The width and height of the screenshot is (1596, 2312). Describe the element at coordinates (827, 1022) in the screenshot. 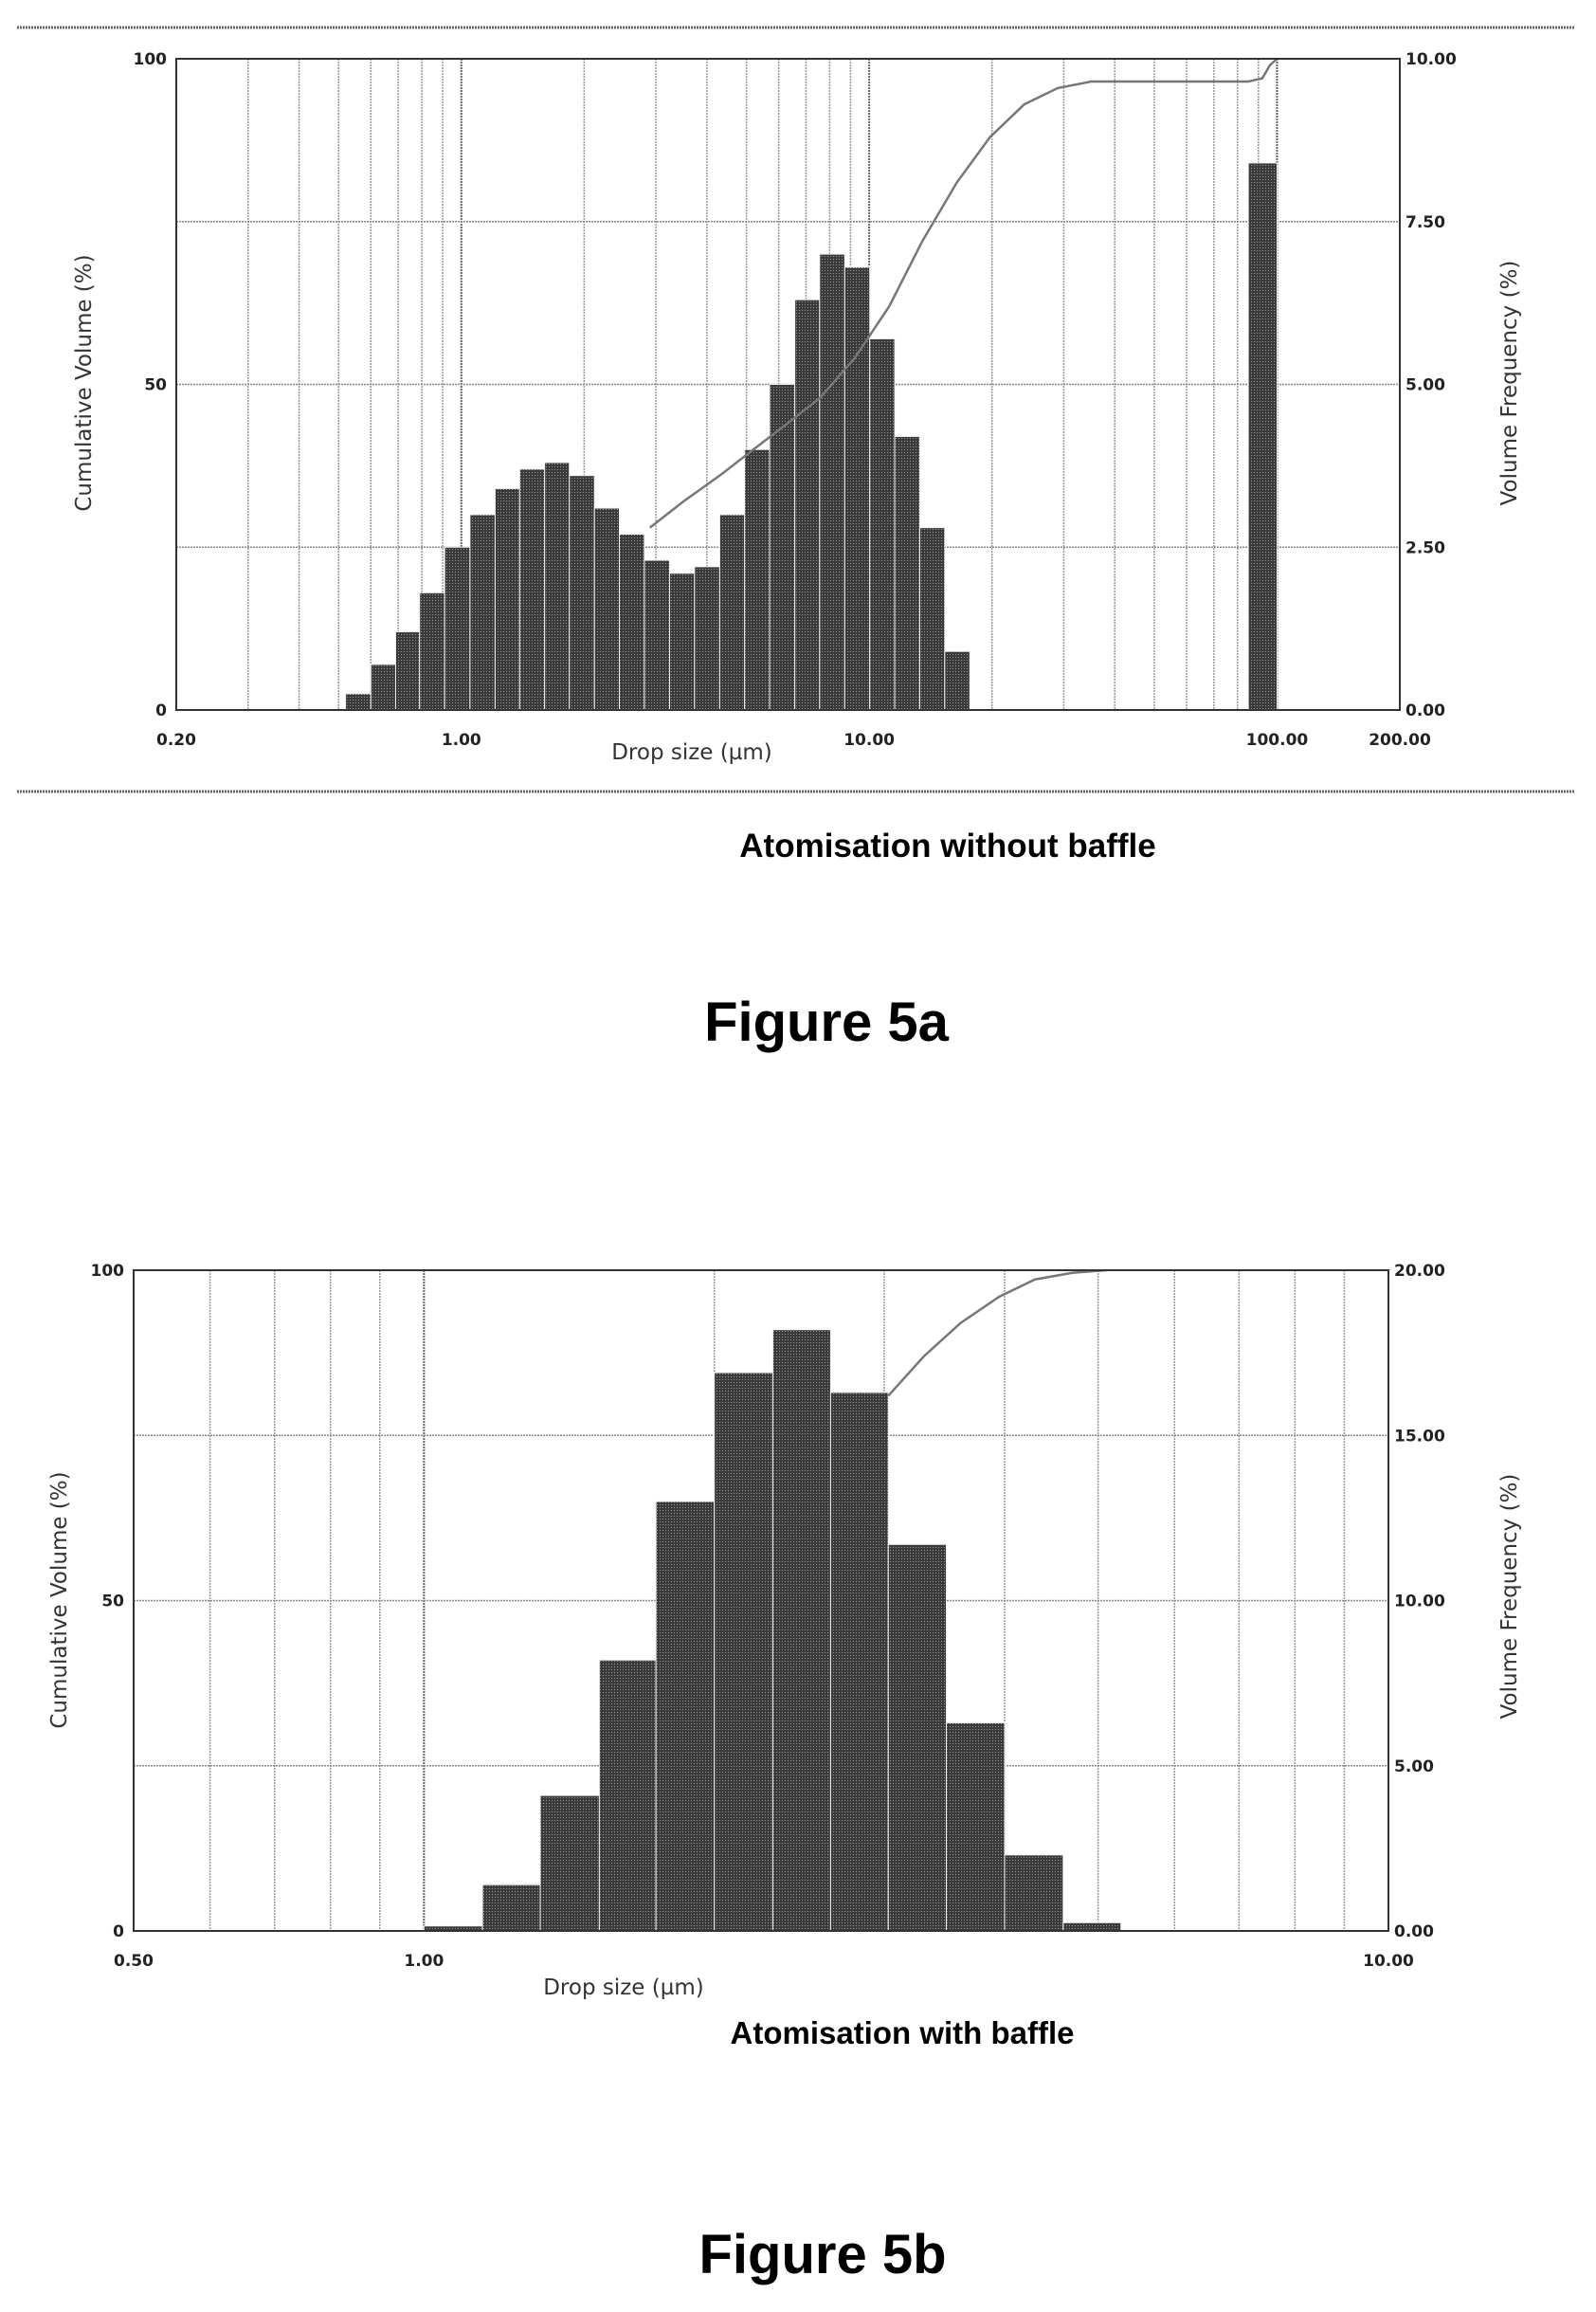

I see `figure-caption-5a: Figure 5a` at that location.